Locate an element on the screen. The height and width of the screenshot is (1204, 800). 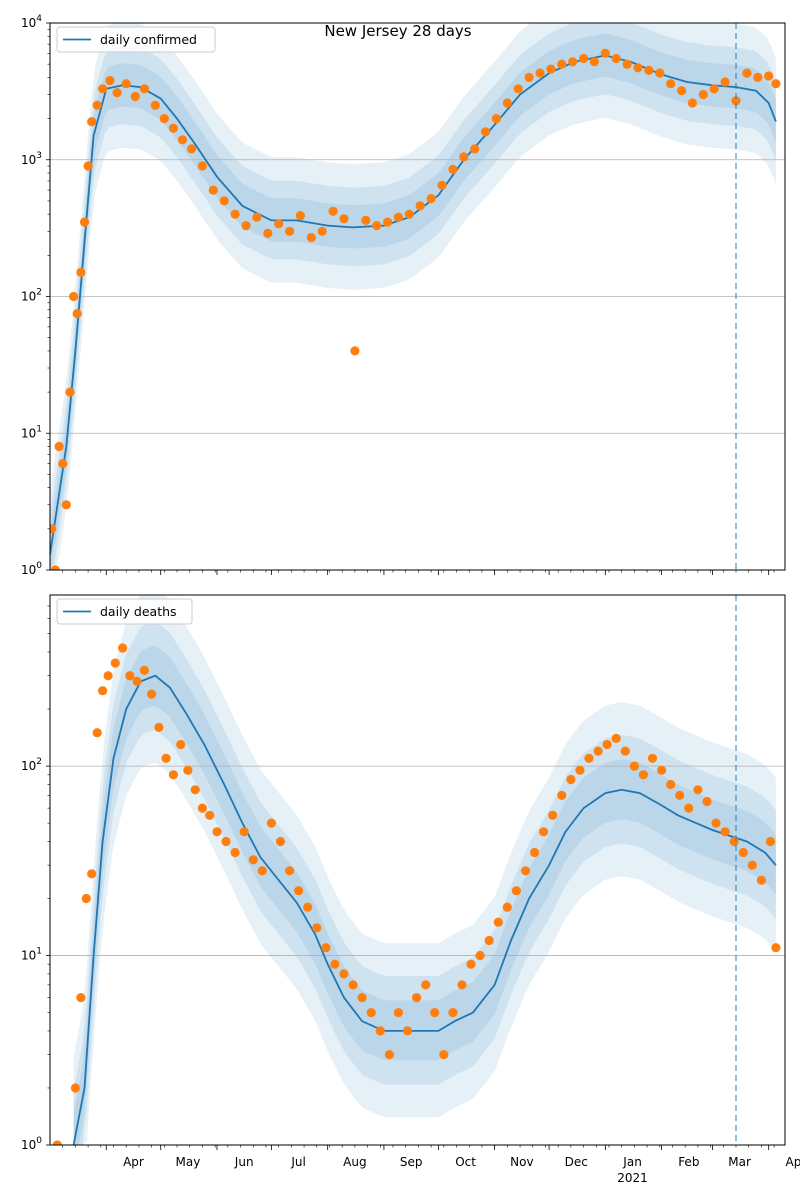
x-tick-label: May is located at coordinates (188, 1162).